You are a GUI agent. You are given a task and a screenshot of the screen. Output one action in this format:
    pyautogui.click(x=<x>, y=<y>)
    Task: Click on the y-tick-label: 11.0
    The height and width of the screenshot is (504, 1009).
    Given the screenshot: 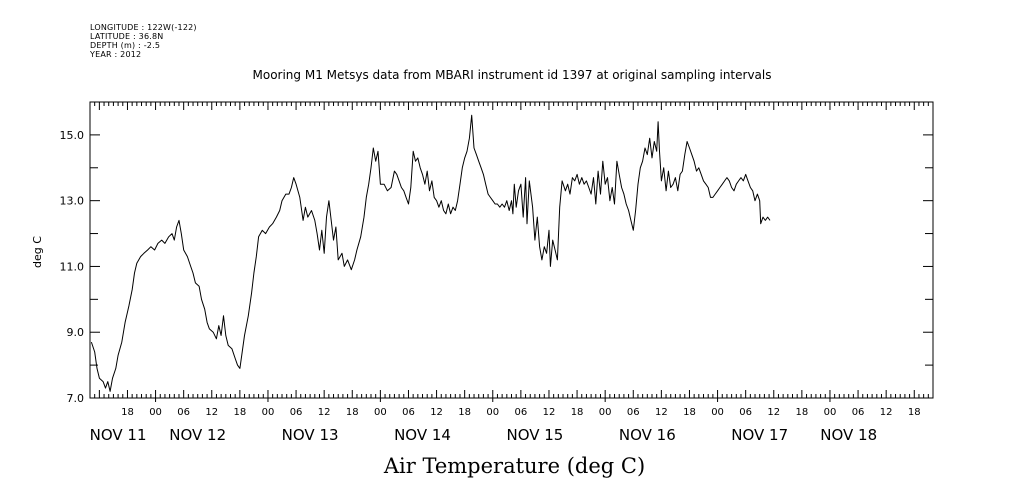 What is the action you would take?
    pyautogui.click(x=72, y=266)
    